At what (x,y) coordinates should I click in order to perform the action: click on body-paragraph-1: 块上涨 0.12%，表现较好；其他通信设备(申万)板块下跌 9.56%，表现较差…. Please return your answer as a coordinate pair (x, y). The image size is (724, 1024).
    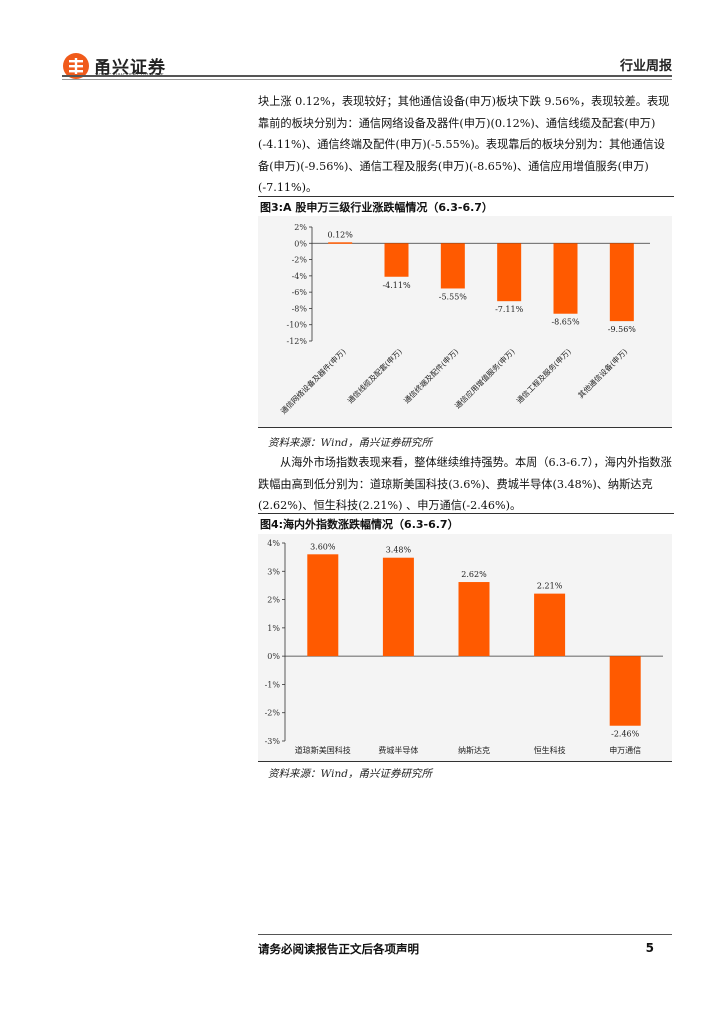
    Looking at the image, I should click on (467, 145).